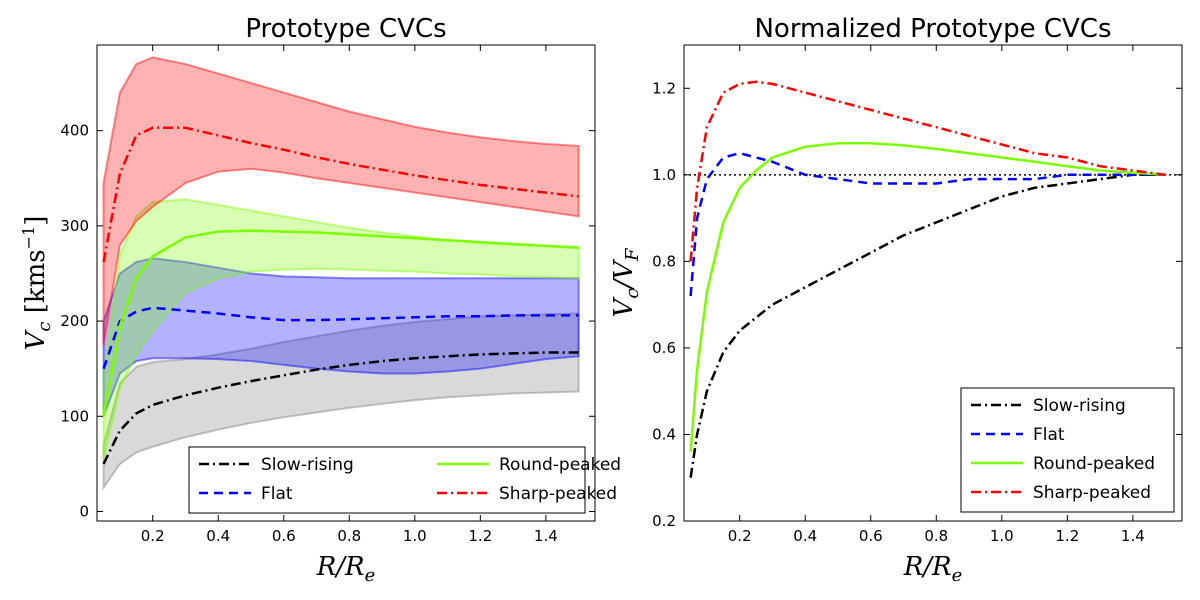  What do you see at coordinates (74, 131) in the screenshot?
I see `y-tick-label: 400` at bounding box center [74, 131].